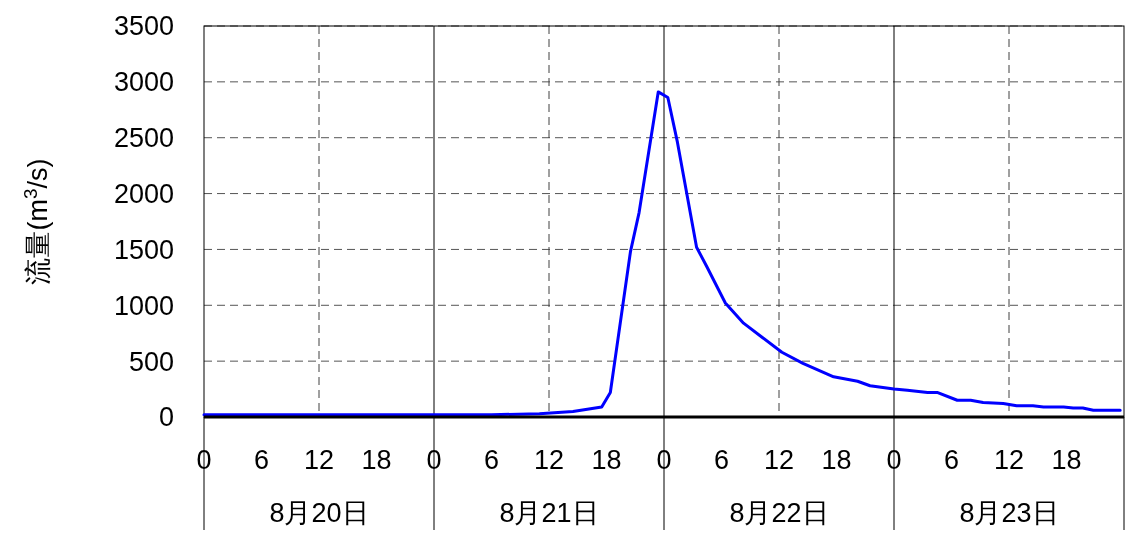  I want to click on text: 8月21日, so click(549, 513).